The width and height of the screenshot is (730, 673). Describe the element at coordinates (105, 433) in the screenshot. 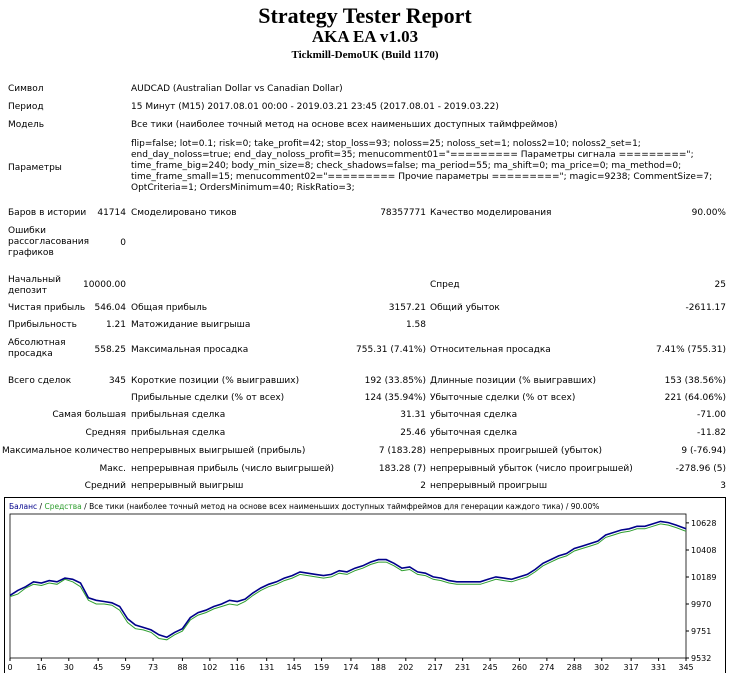

I see `average-label: Средняя` at that location.